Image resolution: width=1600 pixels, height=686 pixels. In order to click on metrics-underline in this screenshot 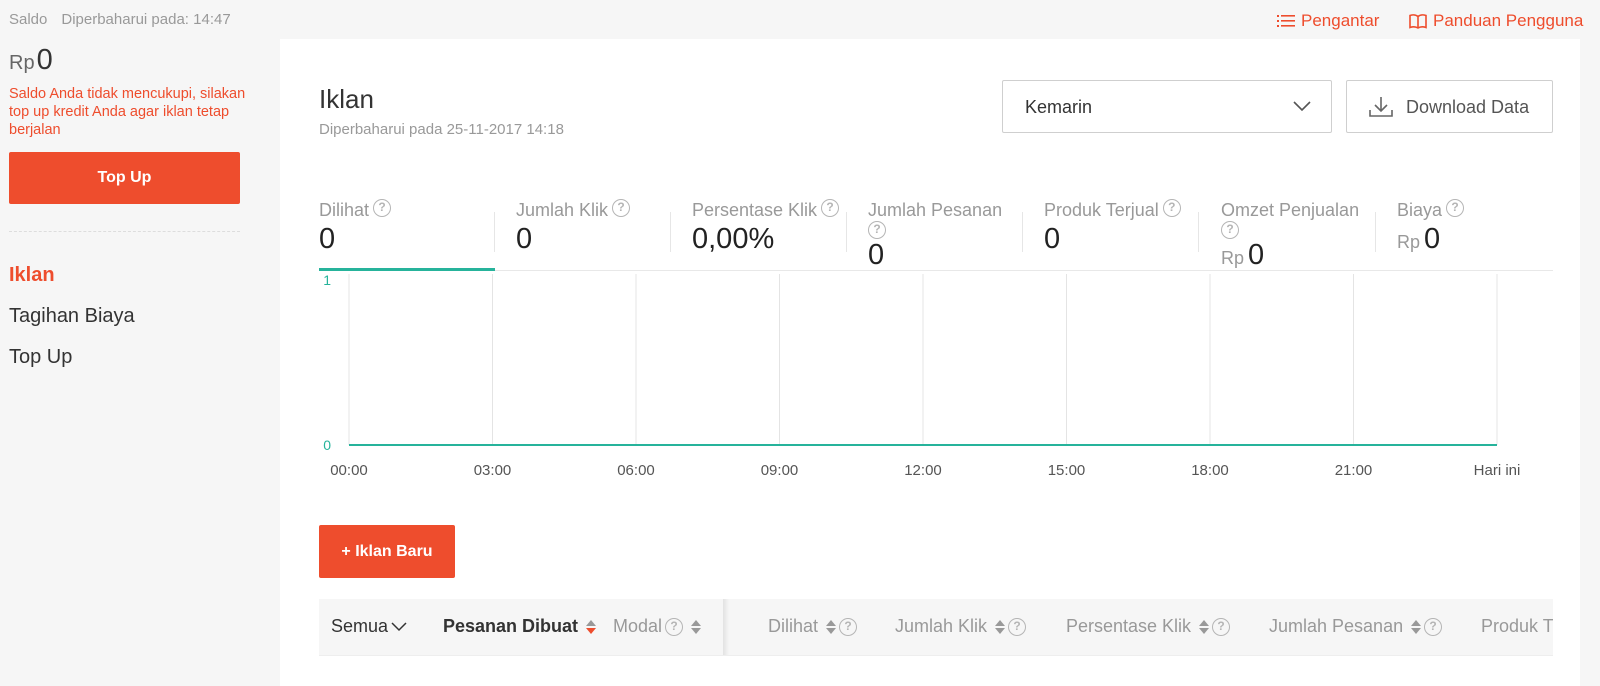, I will do `click(936, 270)`.